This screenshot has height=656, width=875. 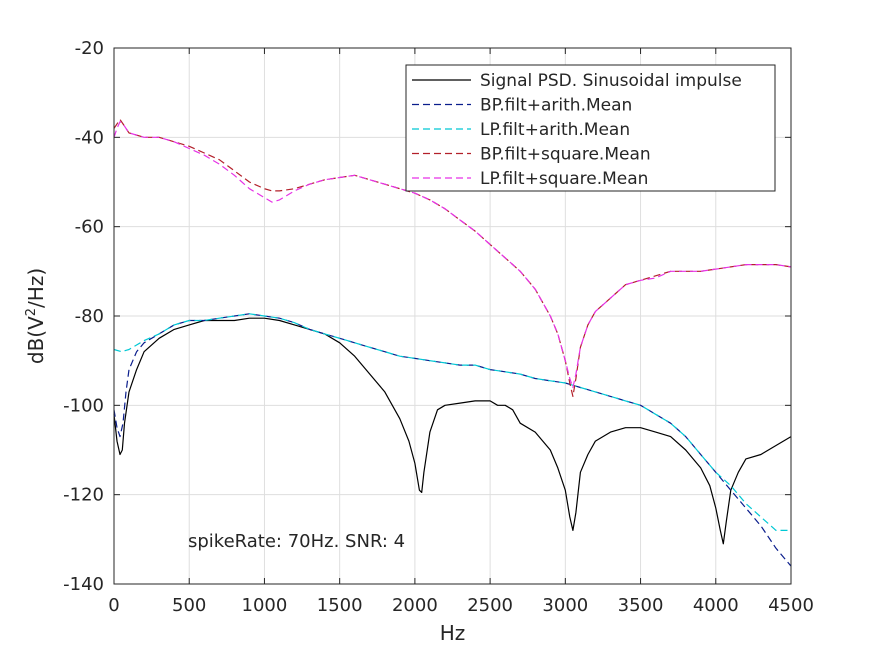 I want to click on y-tick-label: -80, so click(x=89, y=316).